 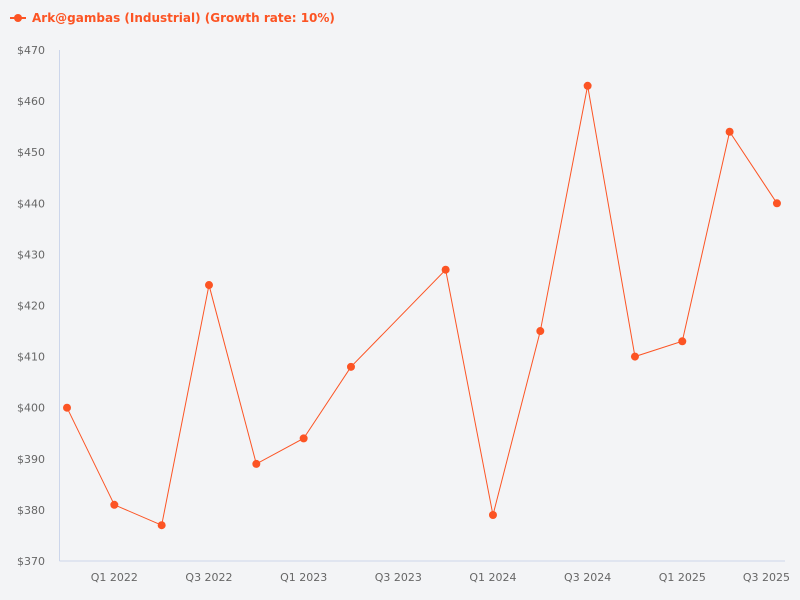 I want to click on y-tick-label: $460, so click(x=31, y=101).